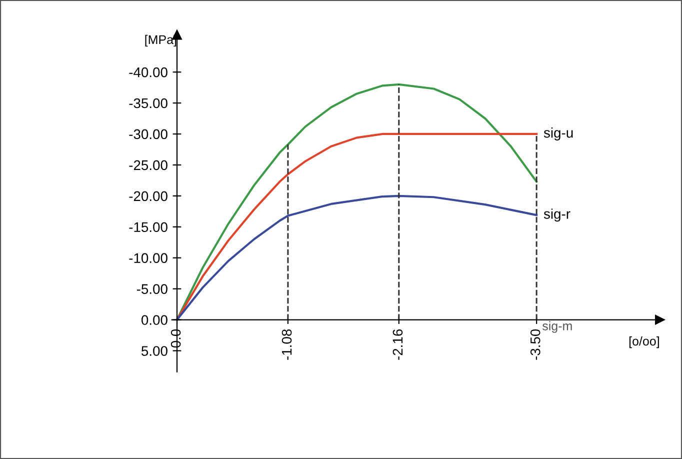 This screenshot has height=459, width=682. What do you see at coordinates (557, 215) in the screenshot?
I see `series-label: sig-r` at bounding box center [557, 215].